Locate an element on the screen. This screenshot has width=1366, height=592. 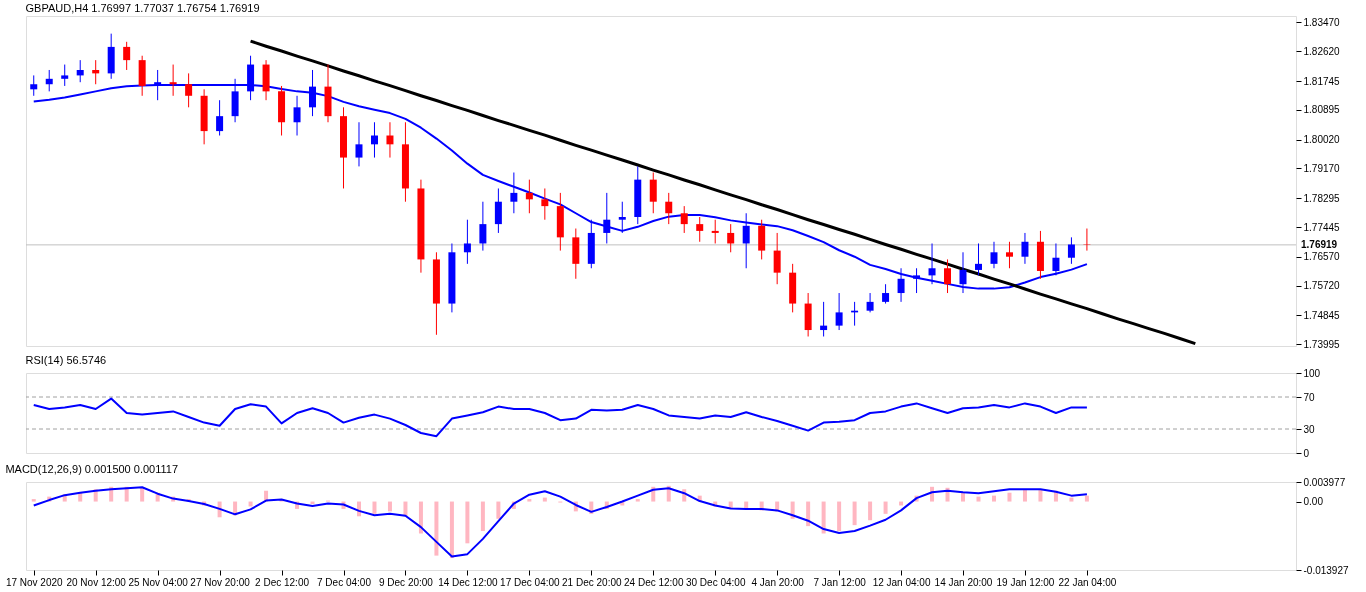
y-tick-label: -0.013927 is located at coordinates (1326, 570).